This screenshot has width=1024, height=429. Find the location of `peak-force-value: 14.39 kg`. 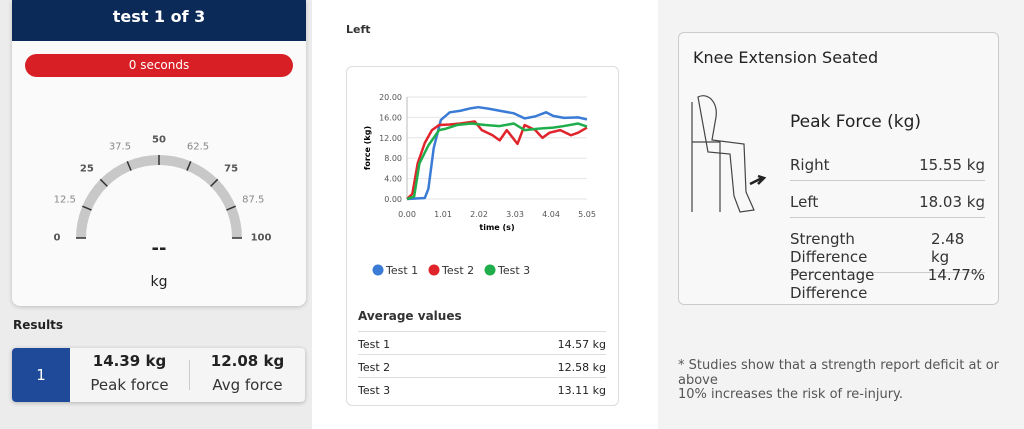

peak-force-value: 14.39 kg is located at coordinates (129, 361).